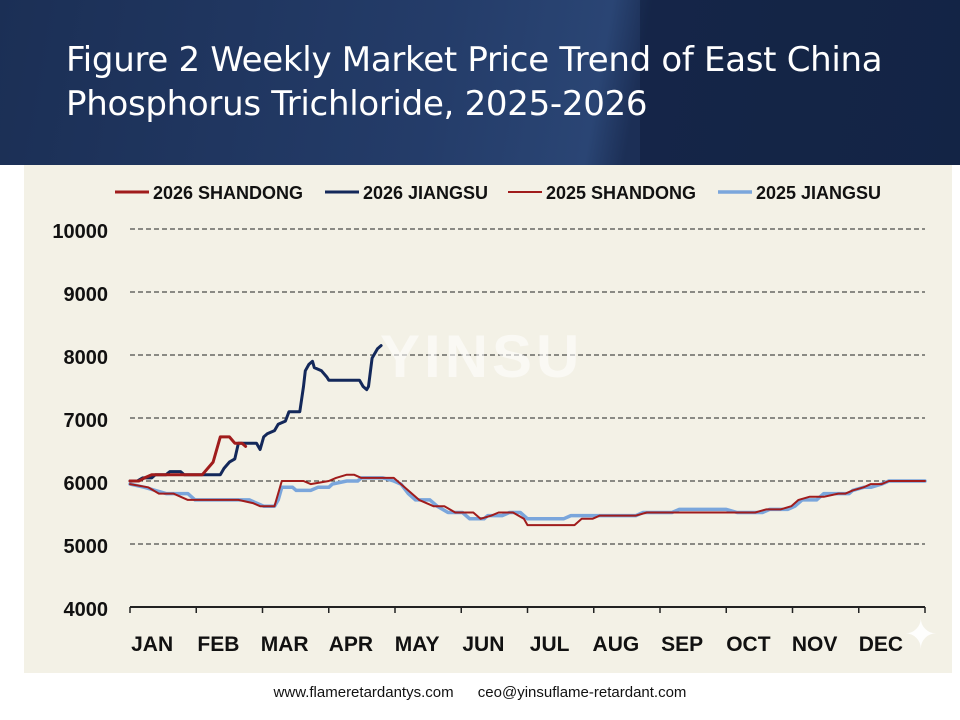 This screenshot has width=960, height=720. What do you see at coordinates (483, 644) in the screenshot?
I see `x-tick-label: JUN` at bounding box center [483, 644].